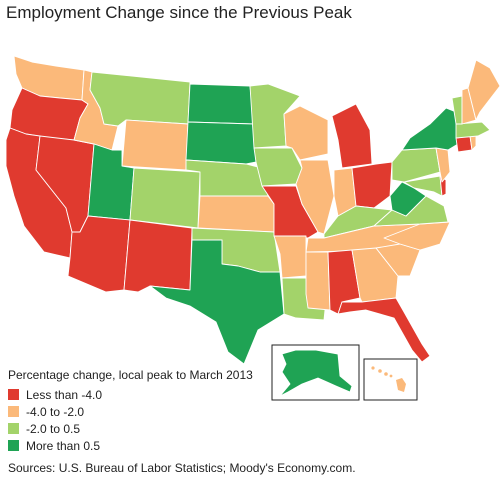  What do you see at coordinates (130, 428) in the screenshot?
I see `legend-item-minus-2-to-0-5: -2.0 to 0.5` at bounding box center [130, 428].